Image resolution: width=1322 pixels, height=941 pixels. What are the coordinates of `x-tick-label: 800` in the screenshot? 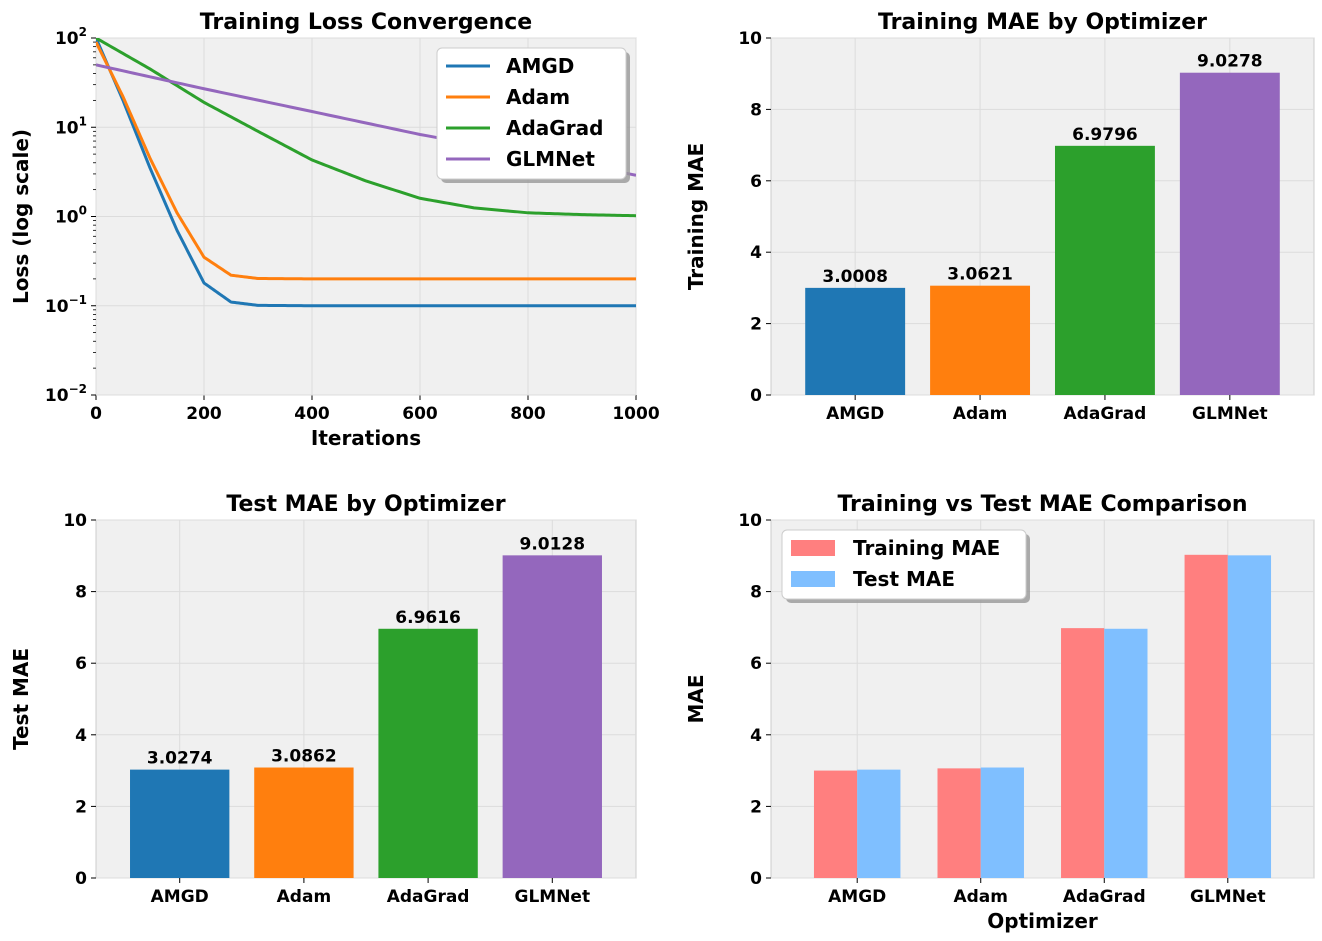 It's located at (528, 414).